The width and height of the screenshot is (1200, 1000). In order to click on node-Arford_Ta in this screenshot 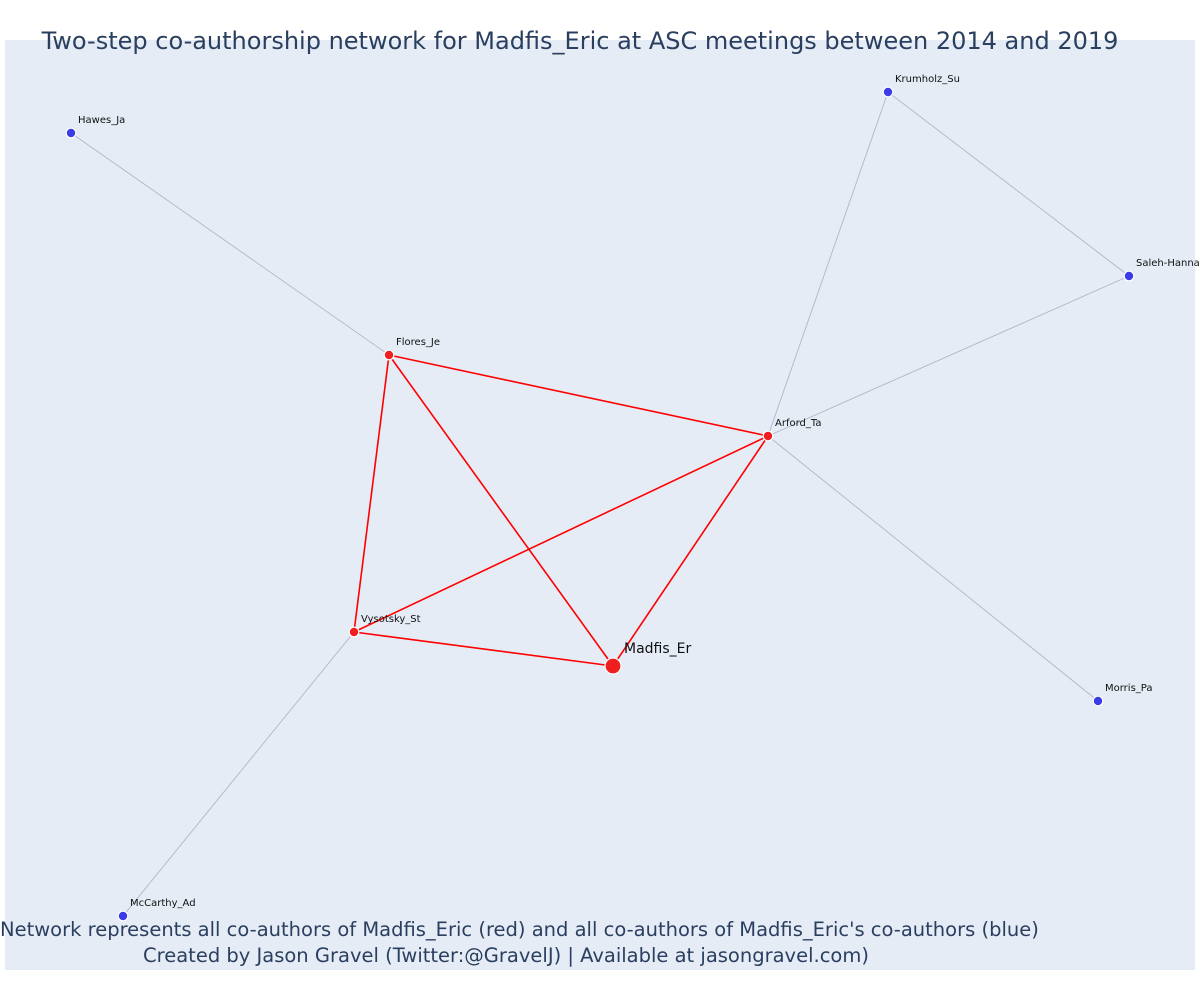, I will do `click(768, 436)`.